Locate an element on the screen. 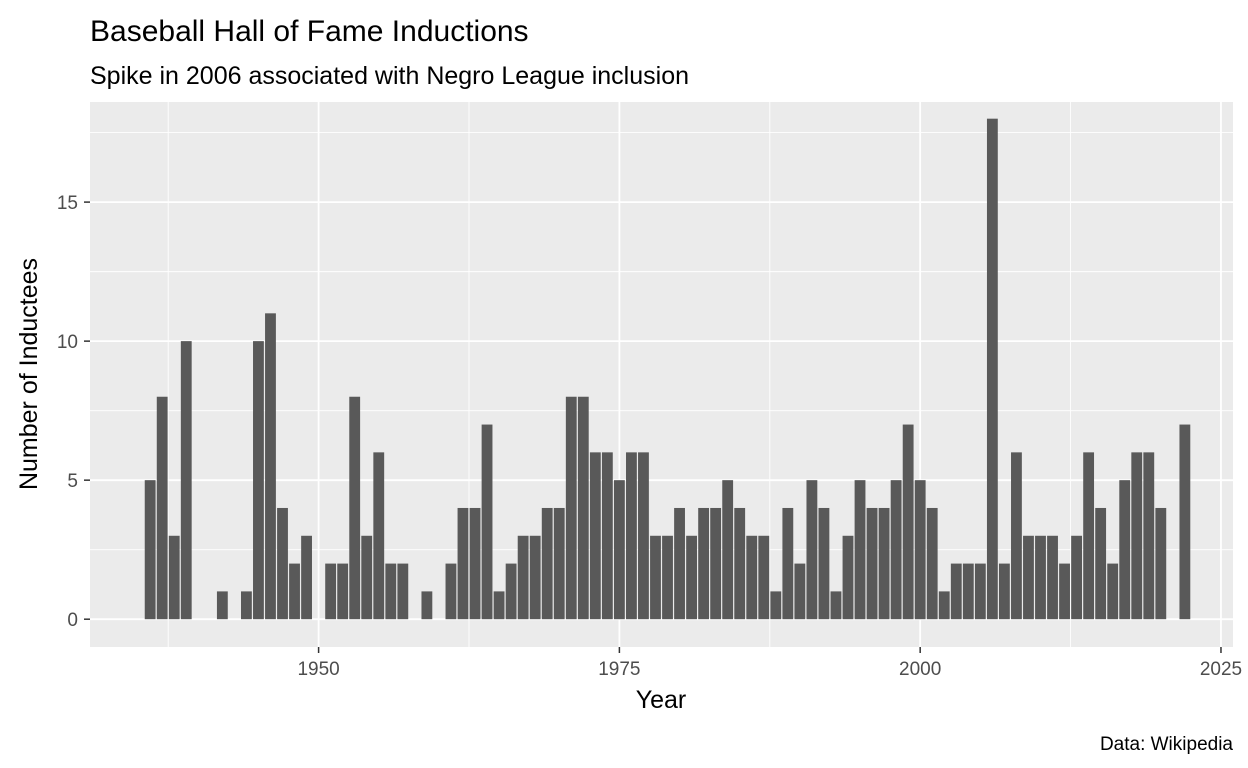 The width and height of the screenshot is (1248, 768). bar-1991 is located at coordinates (812, 550).